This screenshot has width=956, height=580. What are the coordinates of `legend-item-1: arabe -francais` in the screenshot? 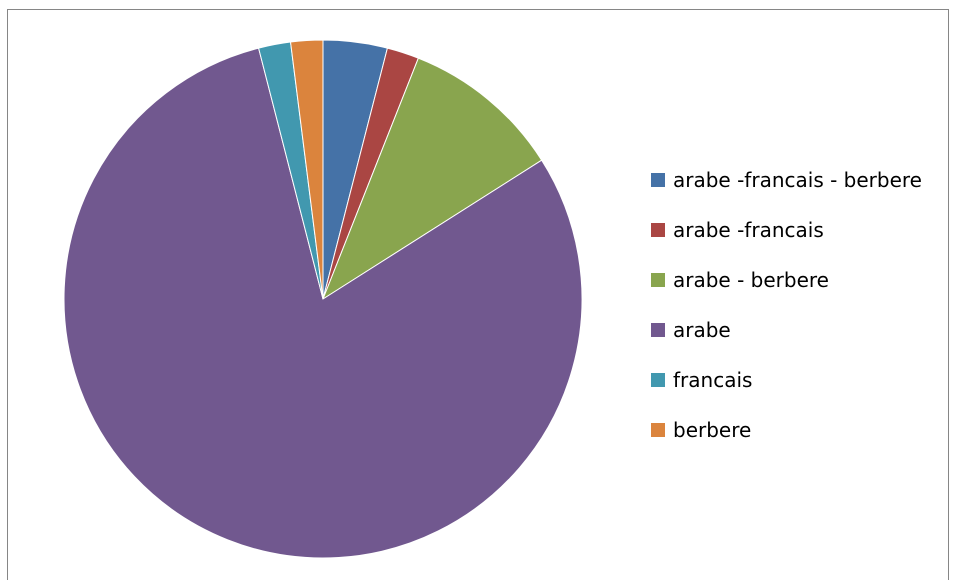 It's located at (801, 241).